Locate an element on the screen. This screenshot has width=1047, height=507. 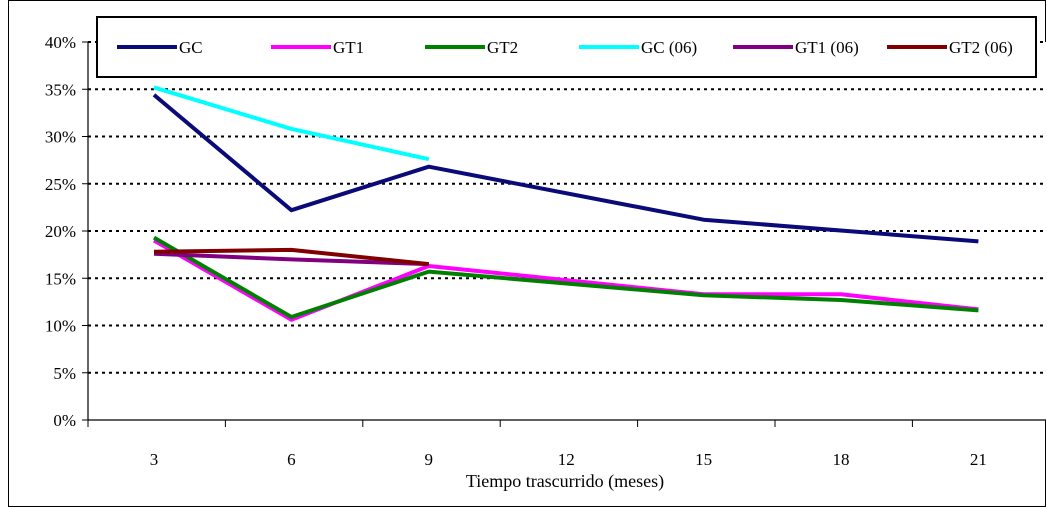
x-tick-label: 15 is located at coordinates (703, 459).